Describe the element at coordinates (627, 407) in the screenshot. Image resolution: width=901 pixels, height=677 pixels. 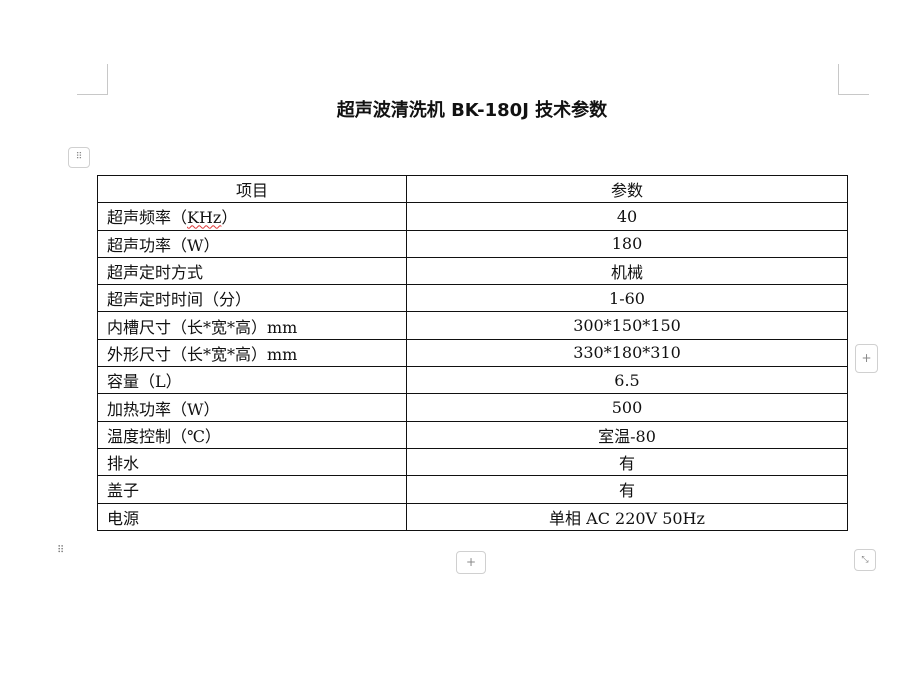
I see `cell-value: 500` at that location.